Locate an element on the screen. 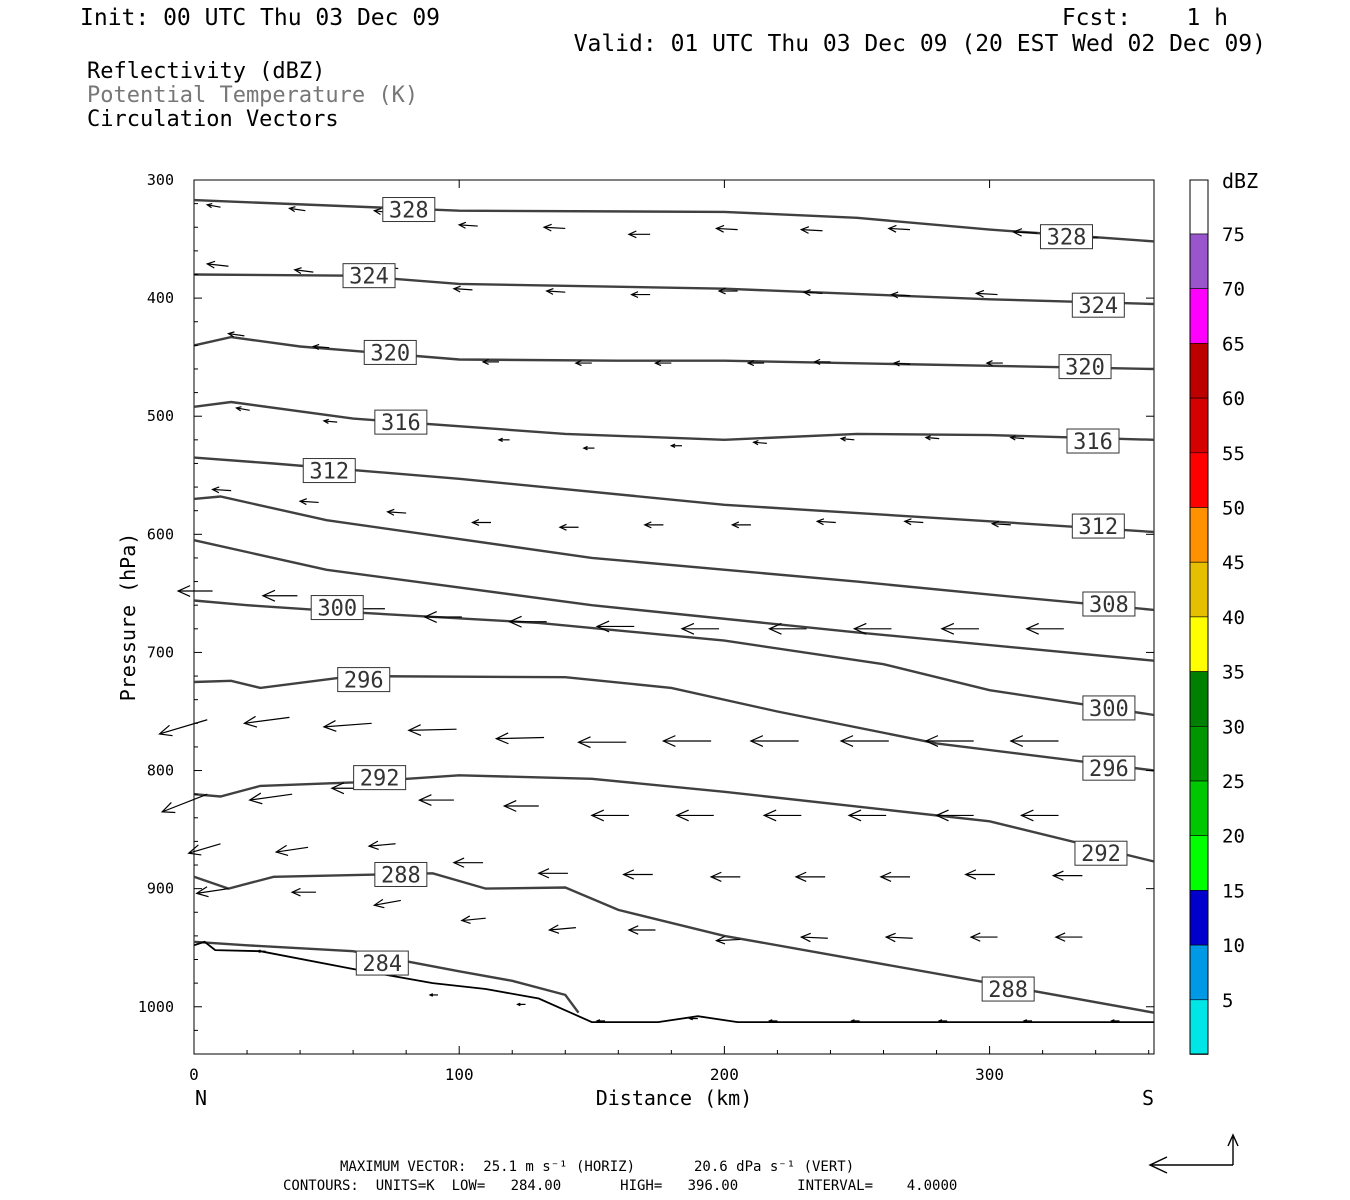 Image resolution: width=1350 pixels, height=1200 pixels. contour-label: 300 is located at coordinates (337, 609).